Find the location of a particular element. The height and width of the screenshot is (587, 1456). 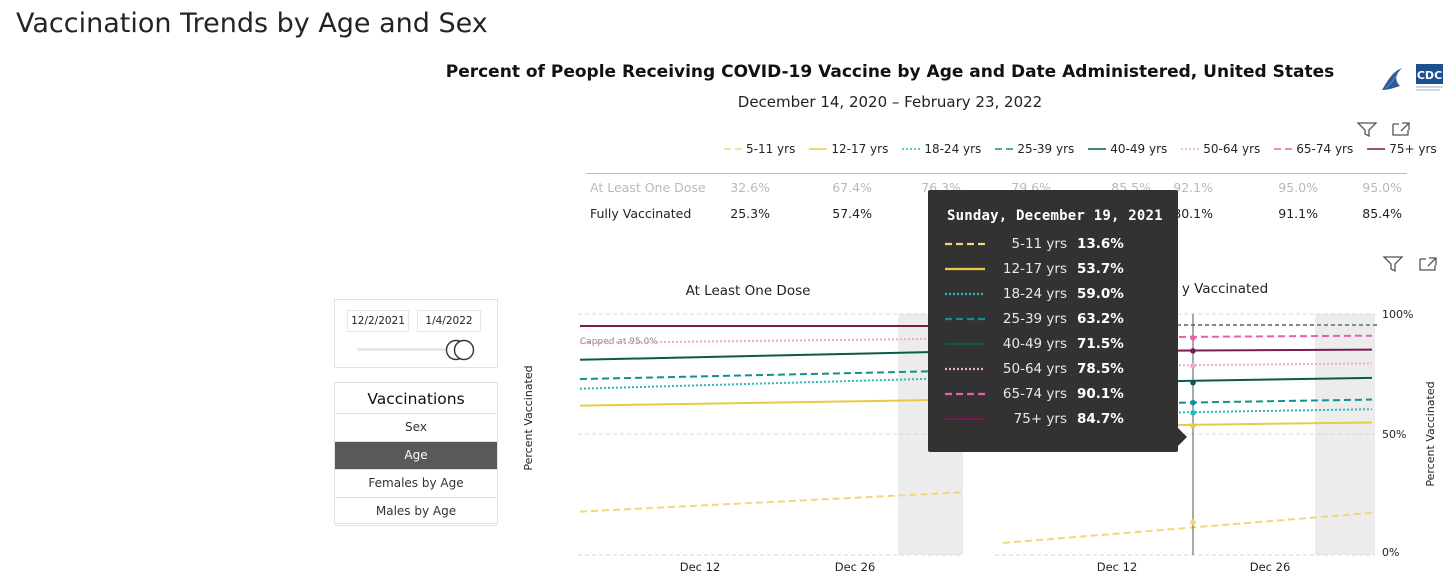

cdc-logo-text: CDC is located at coordinates (1429, 75).